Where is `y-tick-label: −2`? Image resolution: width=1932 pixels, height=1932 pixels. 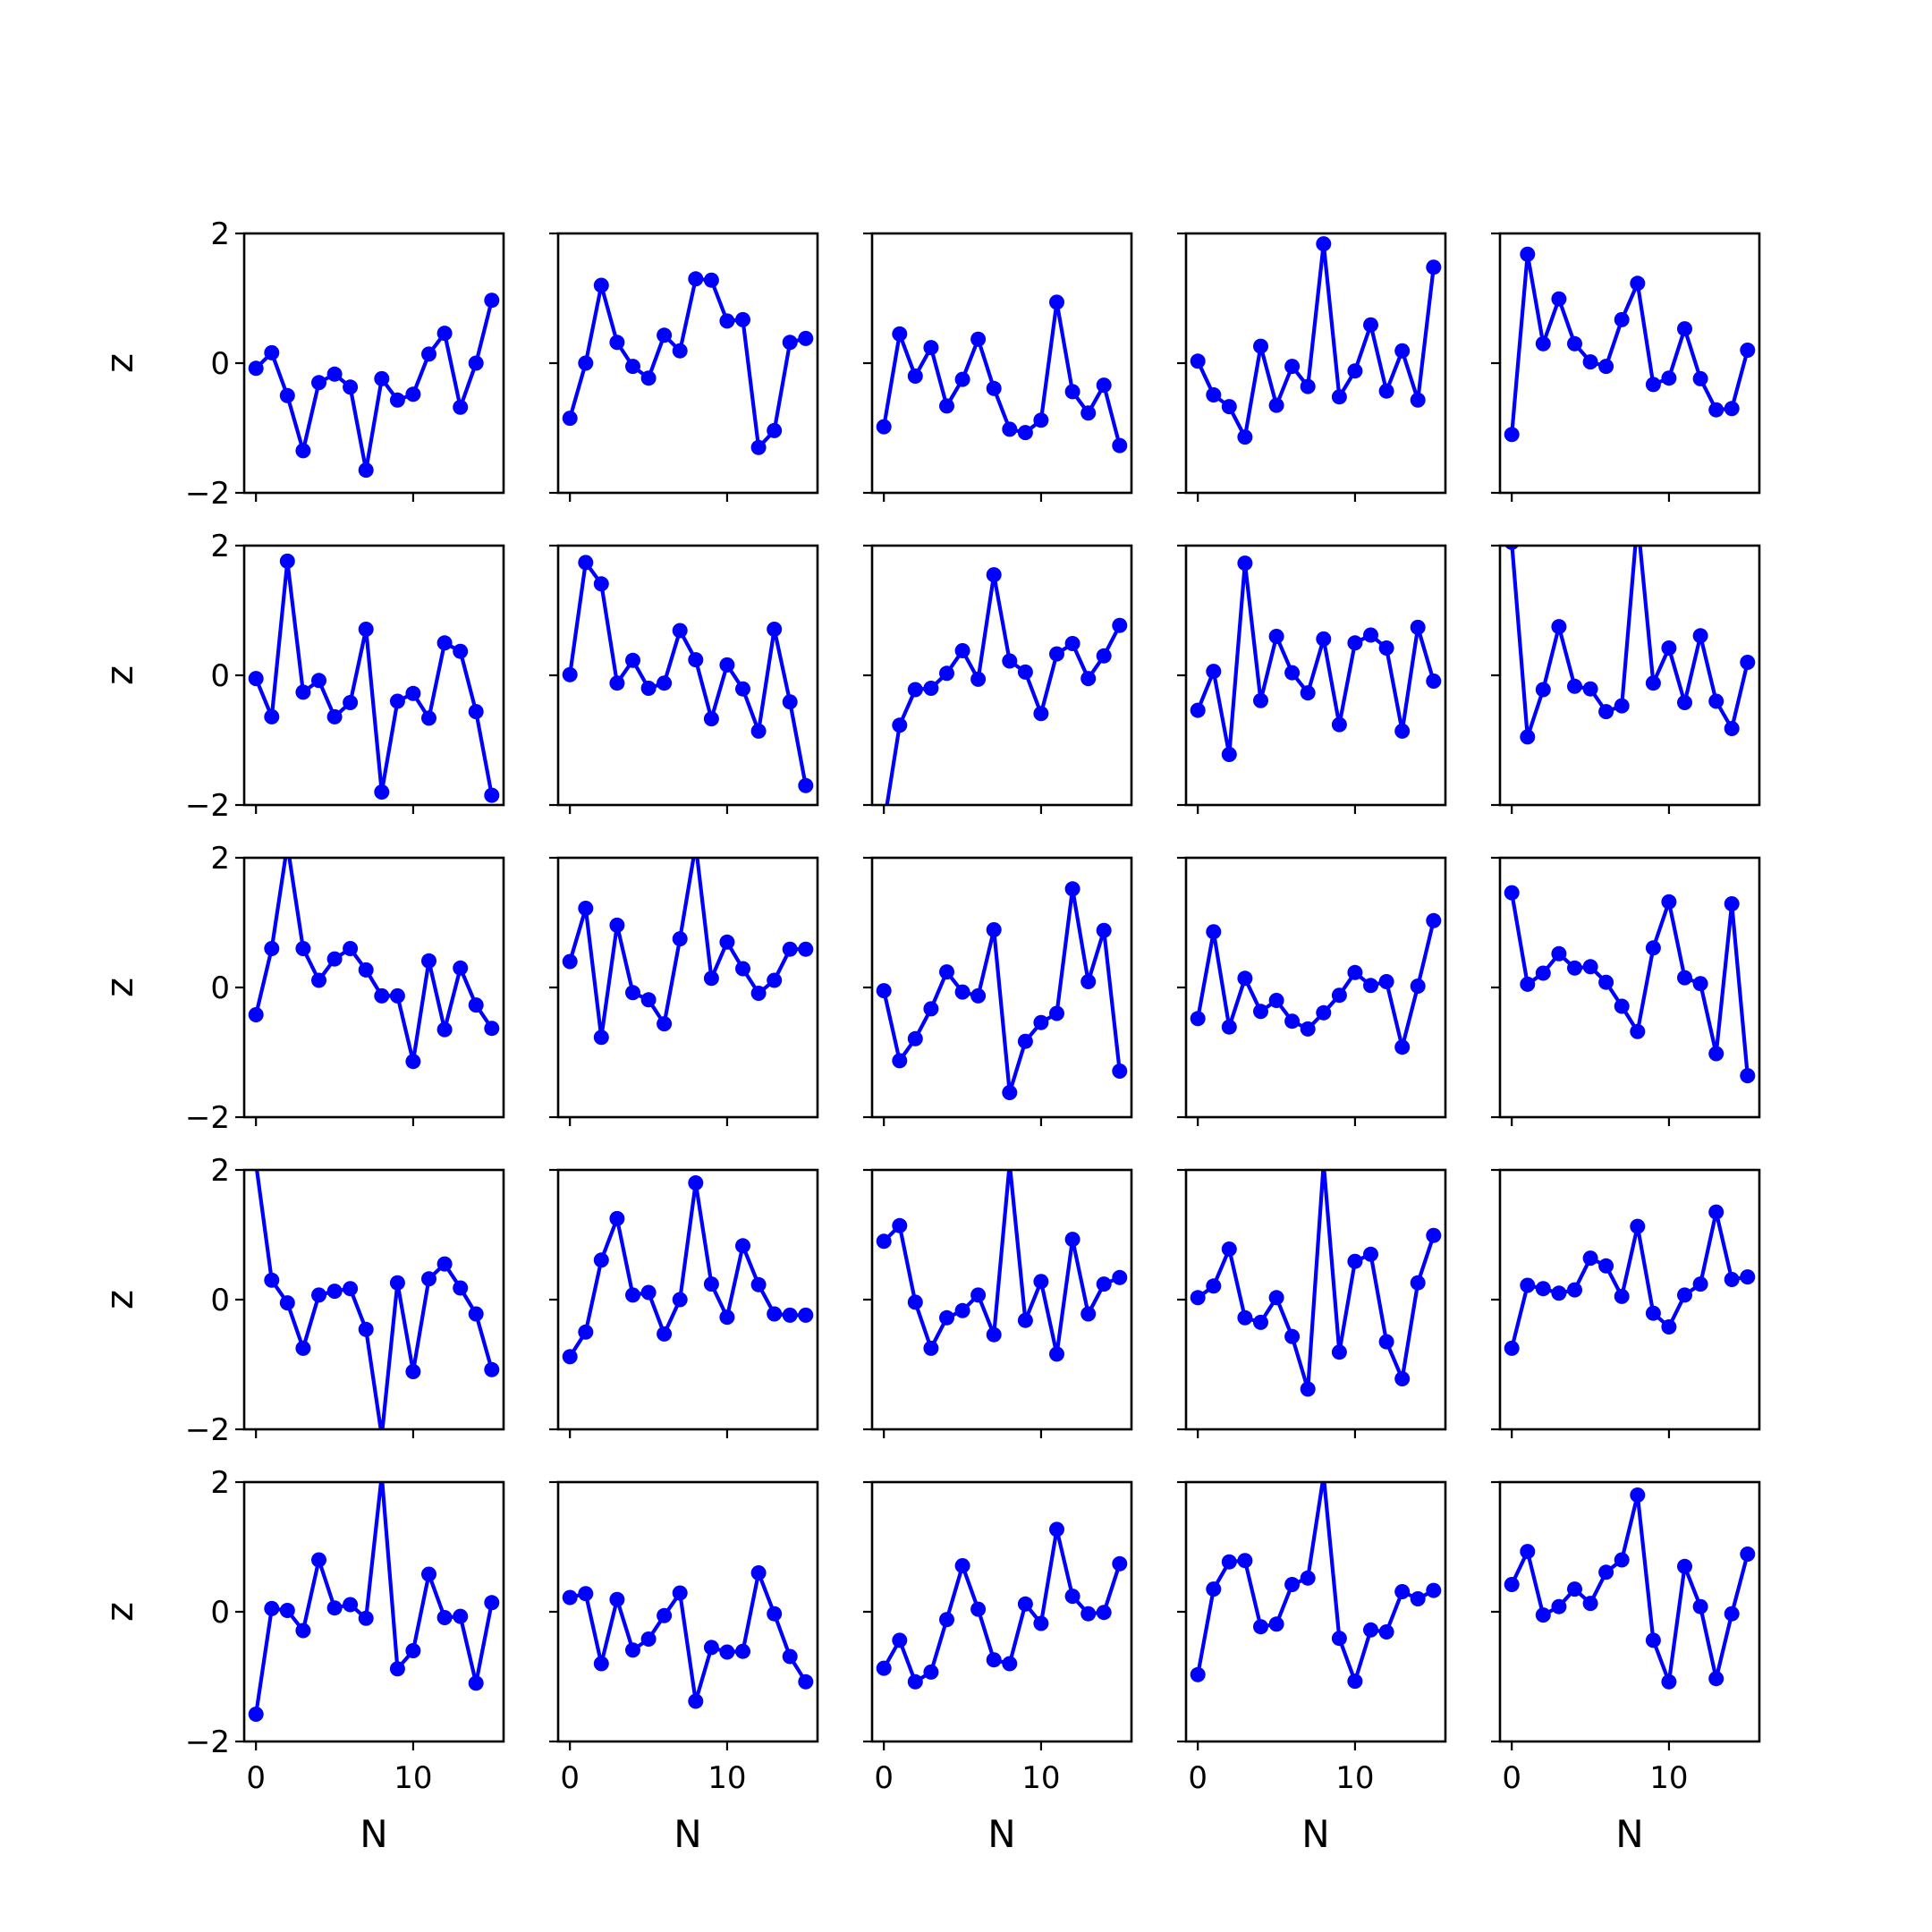 y-tick-label: −2 is located at coordinates (207, 1430).